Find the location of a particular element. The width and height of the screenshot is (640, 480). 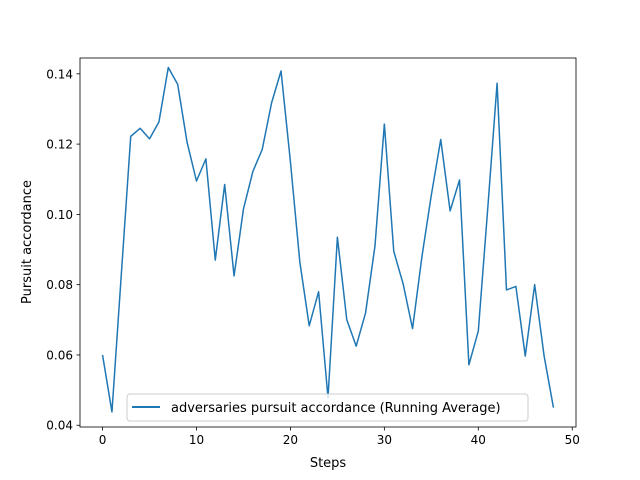

y-tick-label: 0.06 is located at coordinates (59, 355).